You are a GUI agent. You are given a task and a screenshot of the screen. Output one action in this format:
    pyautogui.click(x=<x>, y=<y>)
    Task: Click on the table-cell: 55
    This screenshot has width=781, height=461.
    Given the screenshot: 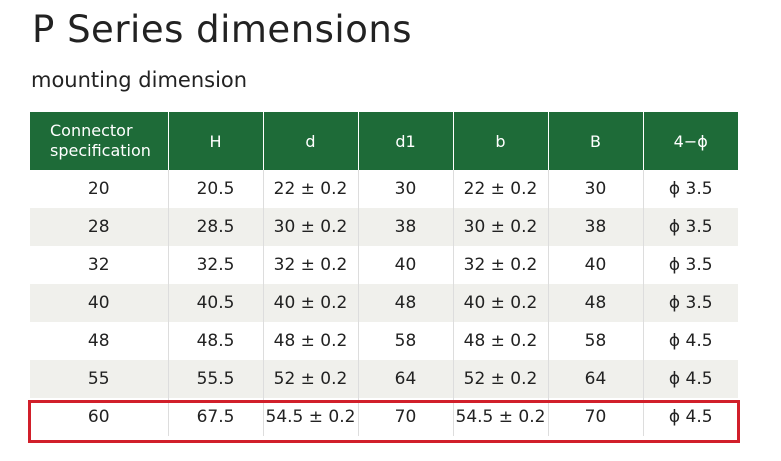 What is the action you would take?
    pyautogui.click(x=99, y=379)
    